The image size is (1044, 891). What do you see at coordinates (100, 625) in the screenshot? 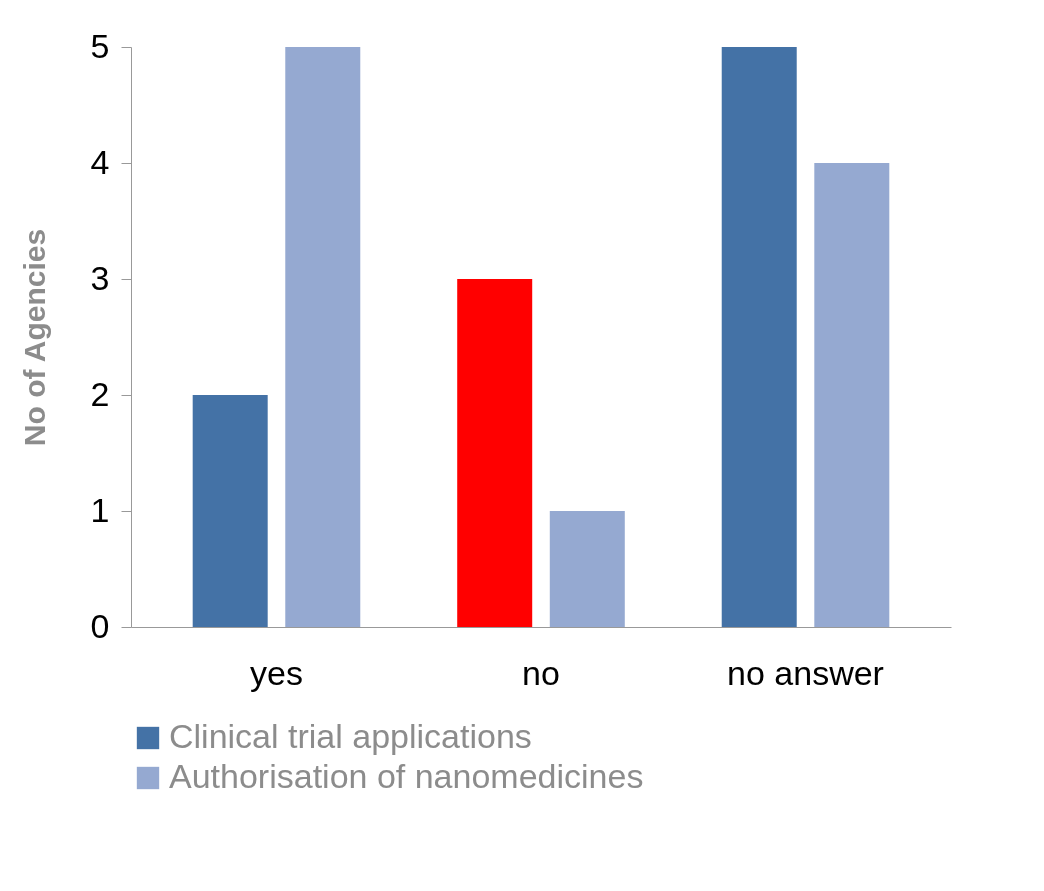
I see `y-tick-label: 0` at bounding box center [100, 625].